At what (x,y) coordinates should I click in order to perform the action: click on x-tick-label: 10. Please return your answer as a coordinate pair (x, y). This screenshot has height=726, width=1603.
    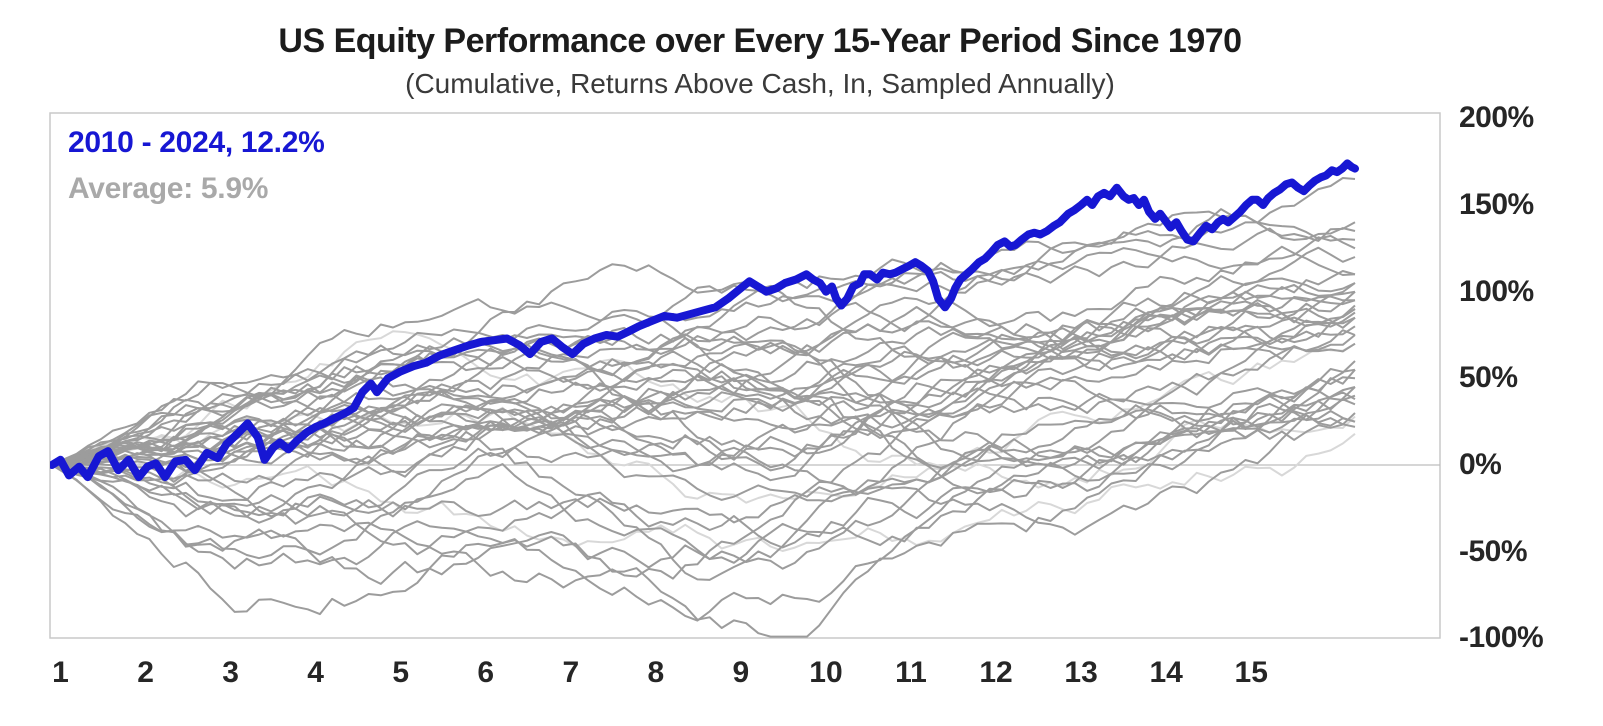
    Looking at the image, I should click on (826, 672).